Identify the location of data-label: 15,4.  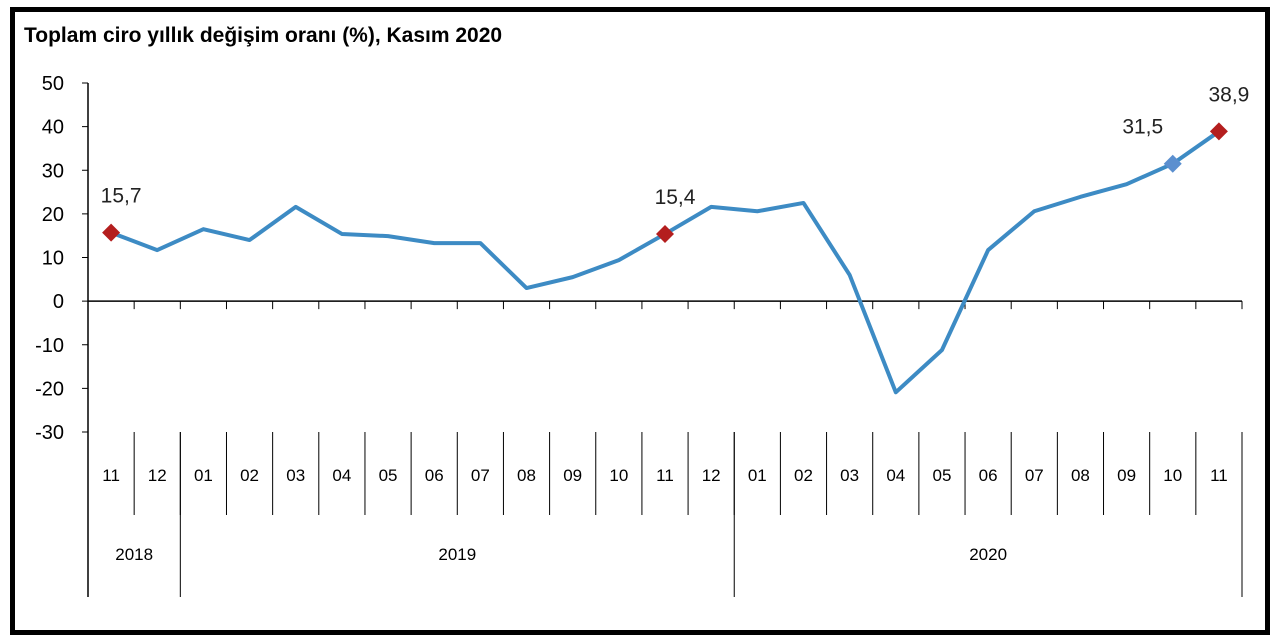
(675, 197).